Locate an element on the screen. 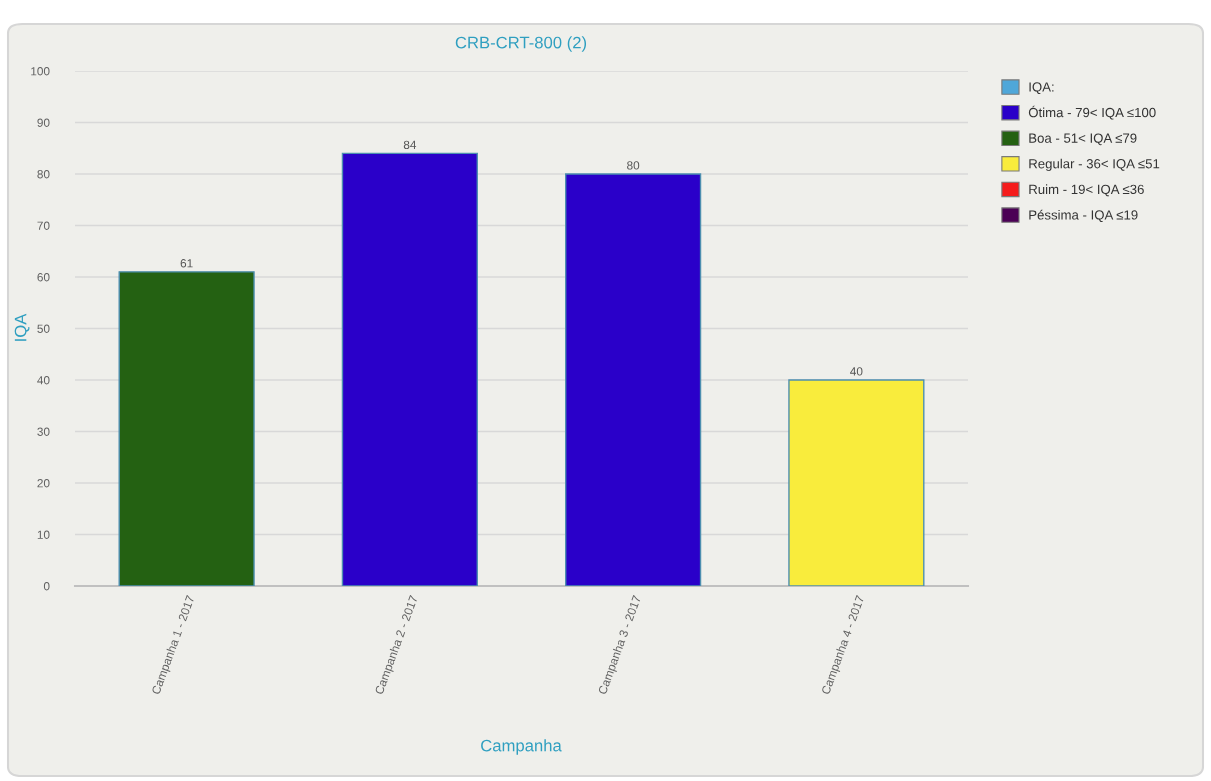 The image size is (1211, 781). legend-label: Péssima - IQA ≤19 is located at coordinates (1083, 215).